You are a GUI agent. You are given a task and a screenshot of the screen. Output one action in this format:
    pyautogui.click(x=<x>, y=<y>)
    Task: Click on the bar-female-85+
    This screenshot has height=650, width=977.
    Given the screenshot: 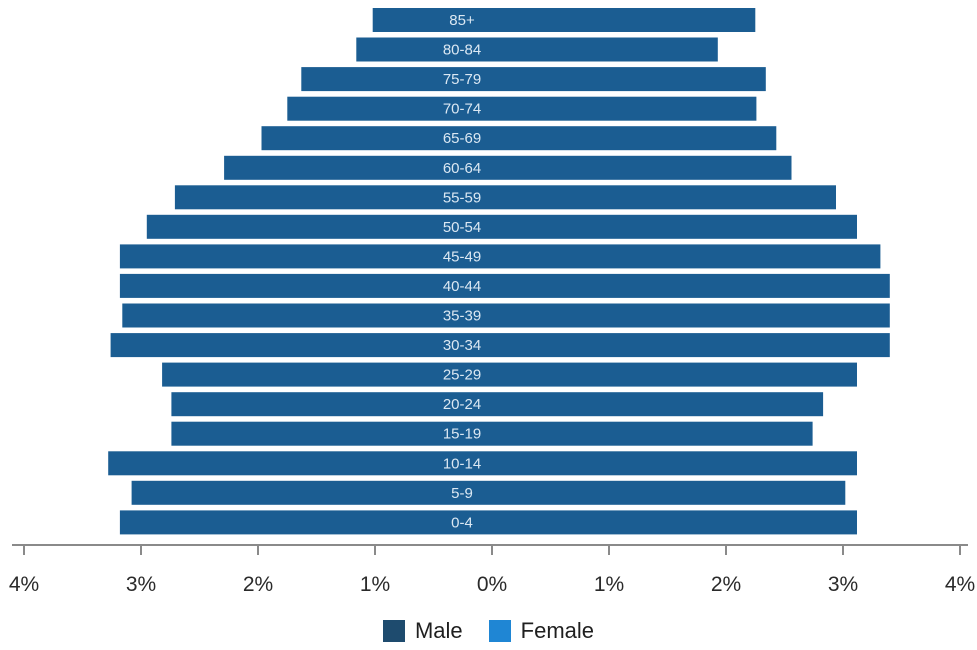 What is the action you would take?
    pyautogui.click(x=624, y=20)
    